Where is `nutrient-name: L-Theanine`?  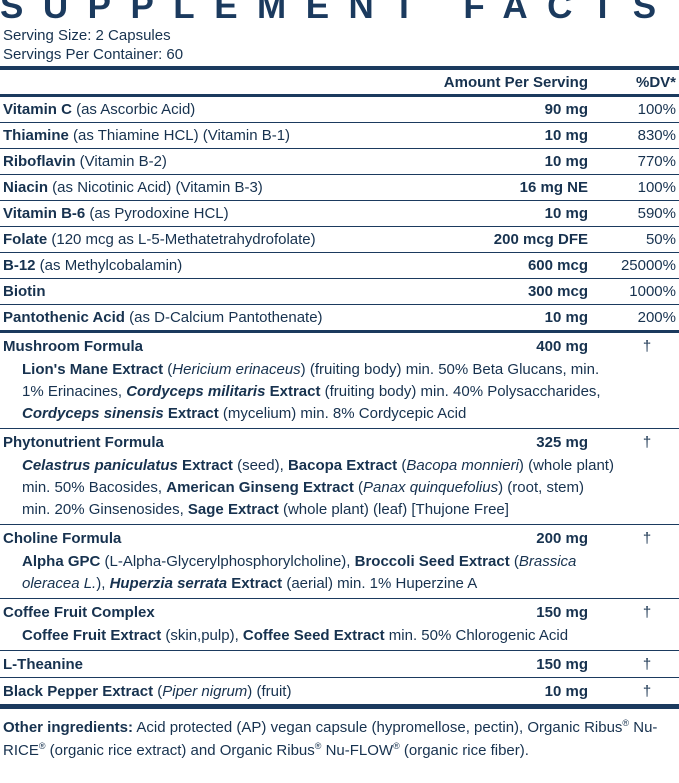
nutrient-name: L-Theanine is located at coordinates (194, 664).